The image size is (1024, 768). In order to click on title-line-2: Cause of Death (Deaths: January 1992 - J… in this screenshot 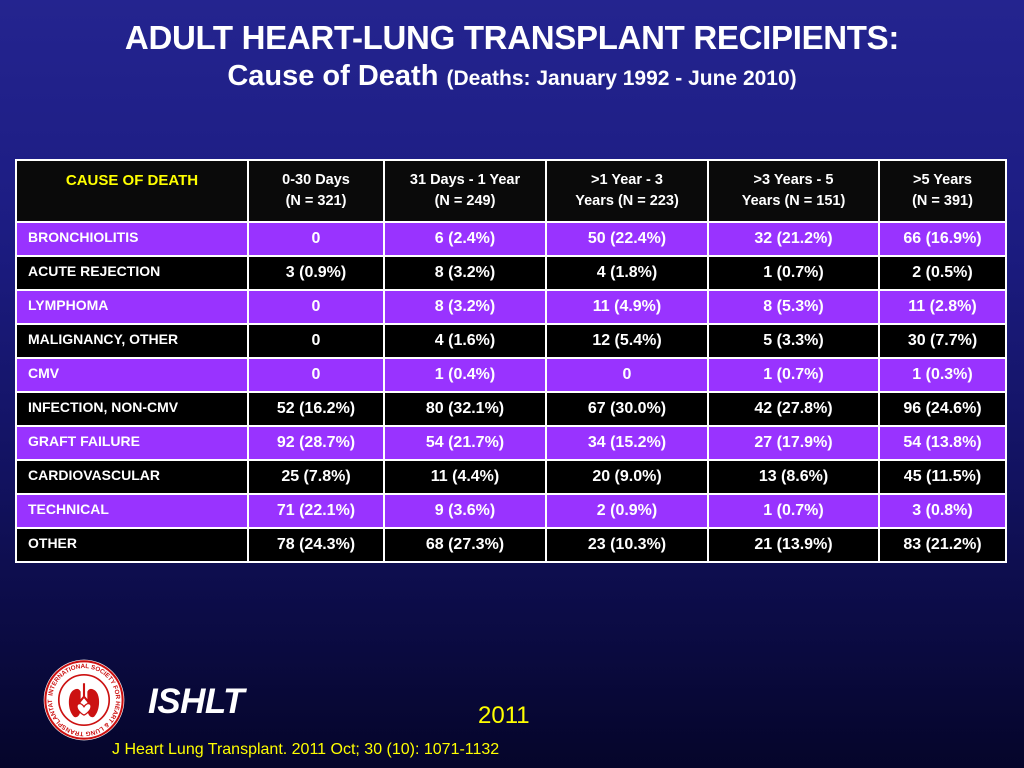, I will do `click(512, 77)`.